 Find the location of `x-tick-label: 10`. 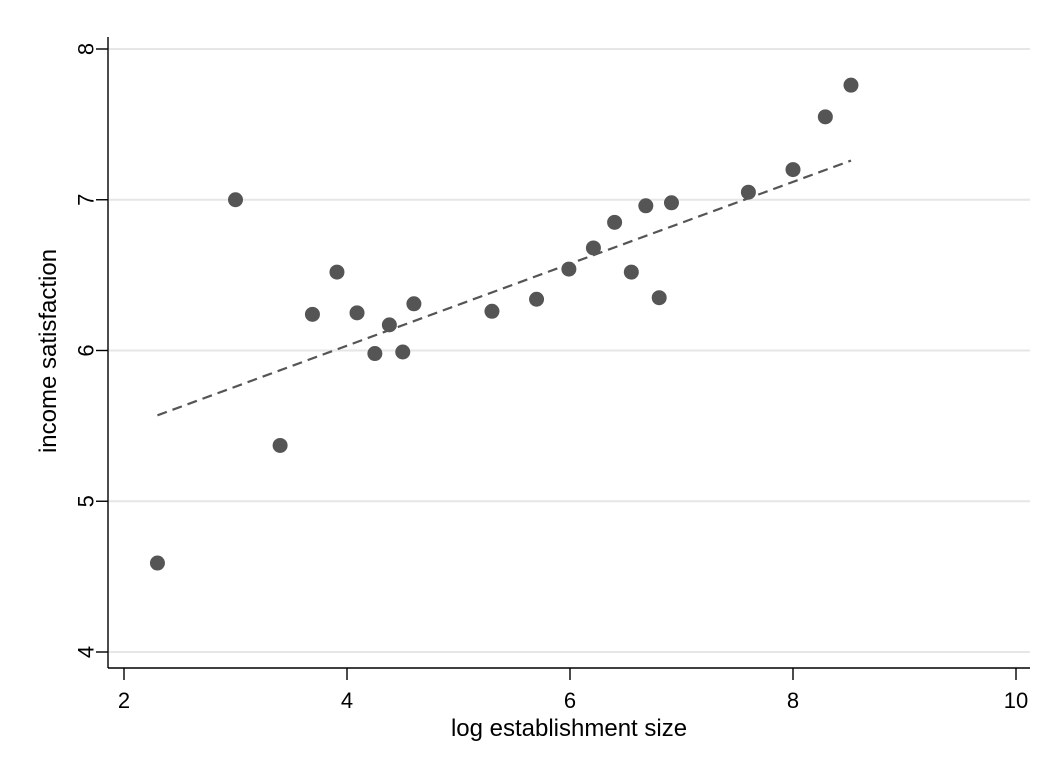

x-tick-label: 10 is located at coordinates (1016, 700).